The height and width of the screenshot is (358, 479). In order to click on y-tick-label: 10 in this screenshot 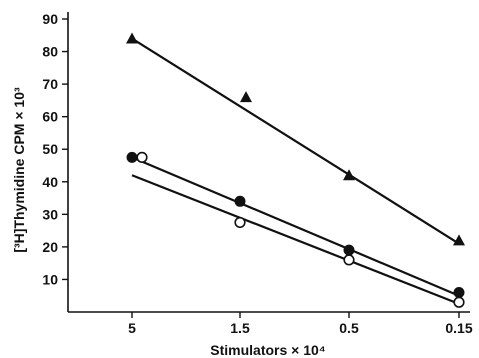, I will do `click(50, 279)`.